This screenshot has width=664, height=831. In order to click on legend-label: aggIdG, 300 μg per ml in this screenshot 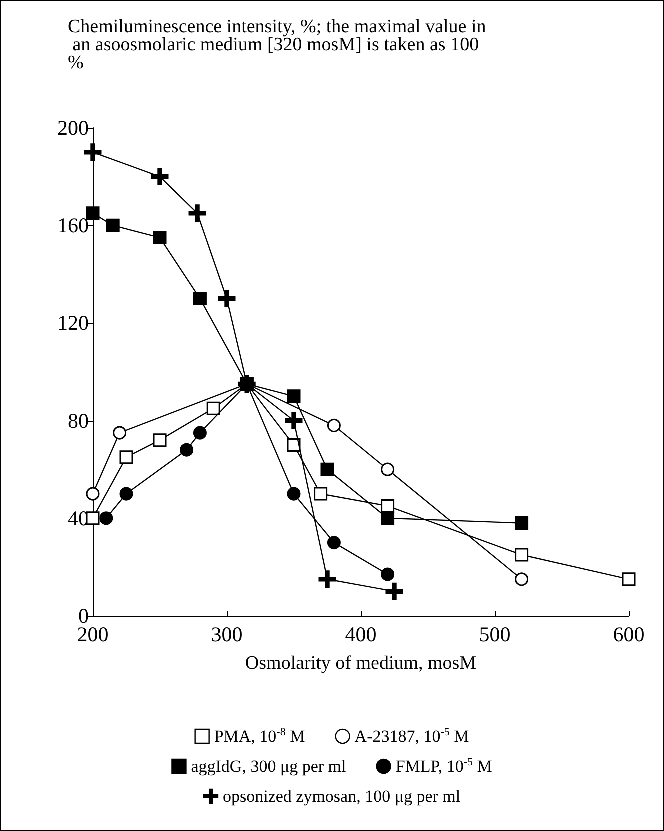, I will do `click(268, 766)`.